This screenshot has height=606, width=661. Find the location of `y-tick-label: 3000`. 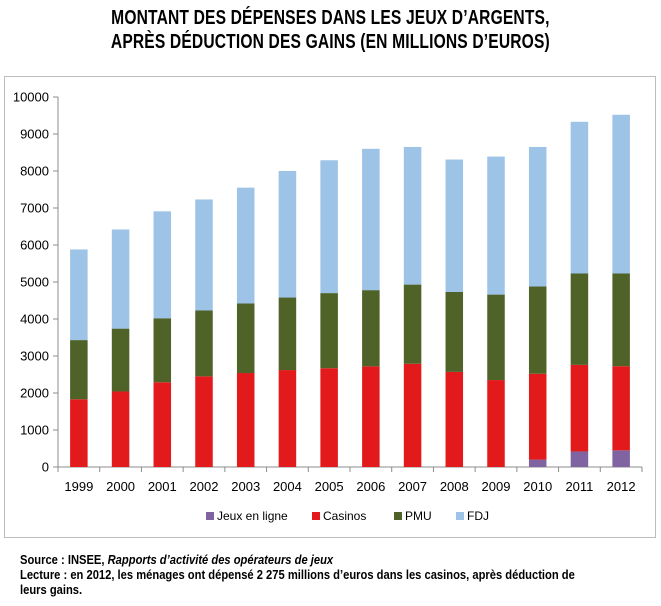

y-tick-label: 3000 is located at coordinates (34, 356).